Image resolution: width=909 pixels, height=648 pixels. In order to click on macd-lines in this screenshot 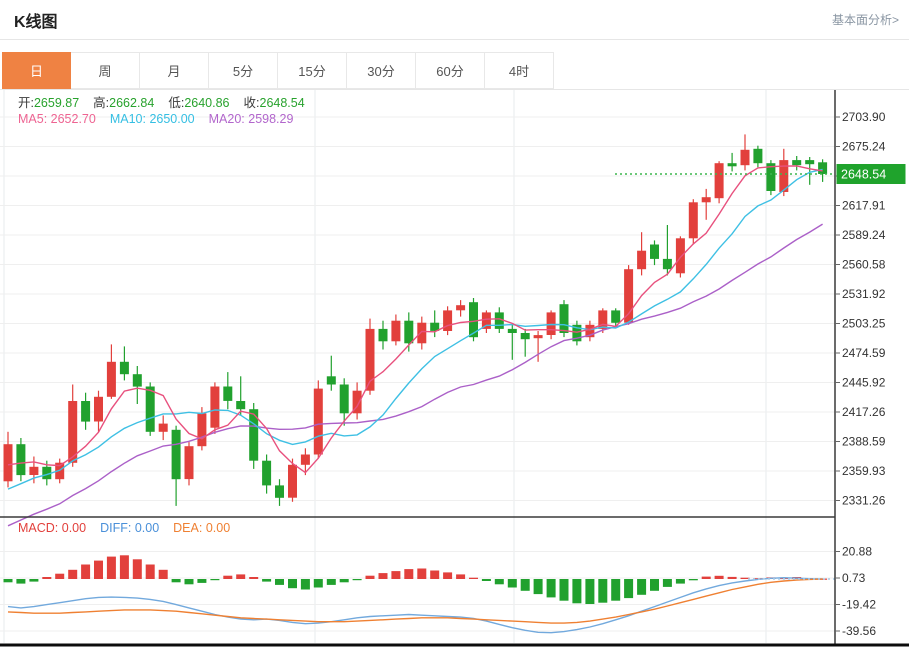, I will do `click(415, 605)`.